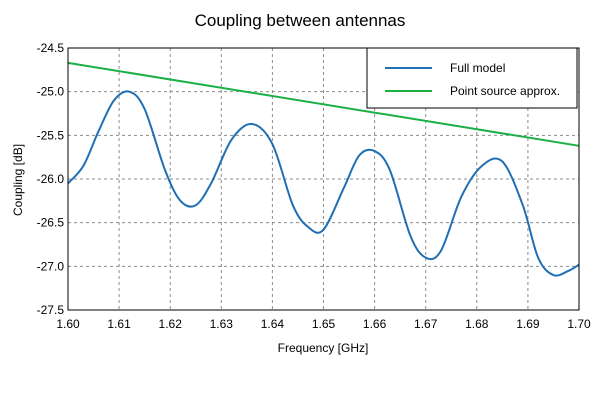  Describe the element at coordinates (375, 324) in the screenshot. I see `x-tick-label: 1.66` at that location.